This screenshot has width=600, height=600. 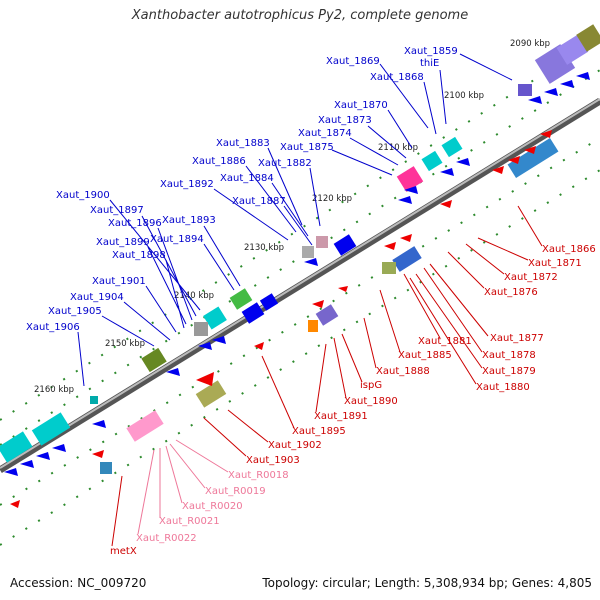 I want to click on gene-label: Xaut_1868, so click(x=397, y=77).